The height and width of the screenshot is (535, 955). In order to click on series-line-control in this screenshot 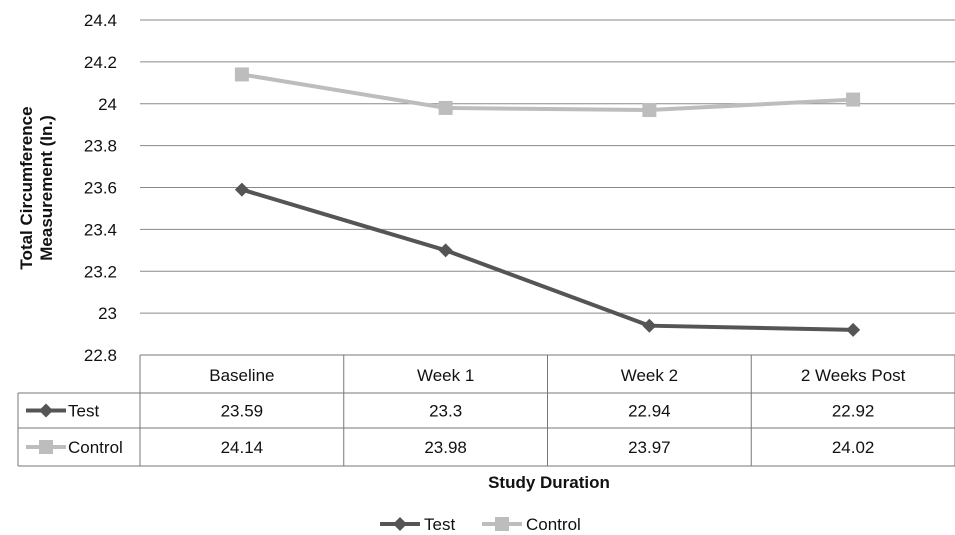, I will do `click(547, 92)`.